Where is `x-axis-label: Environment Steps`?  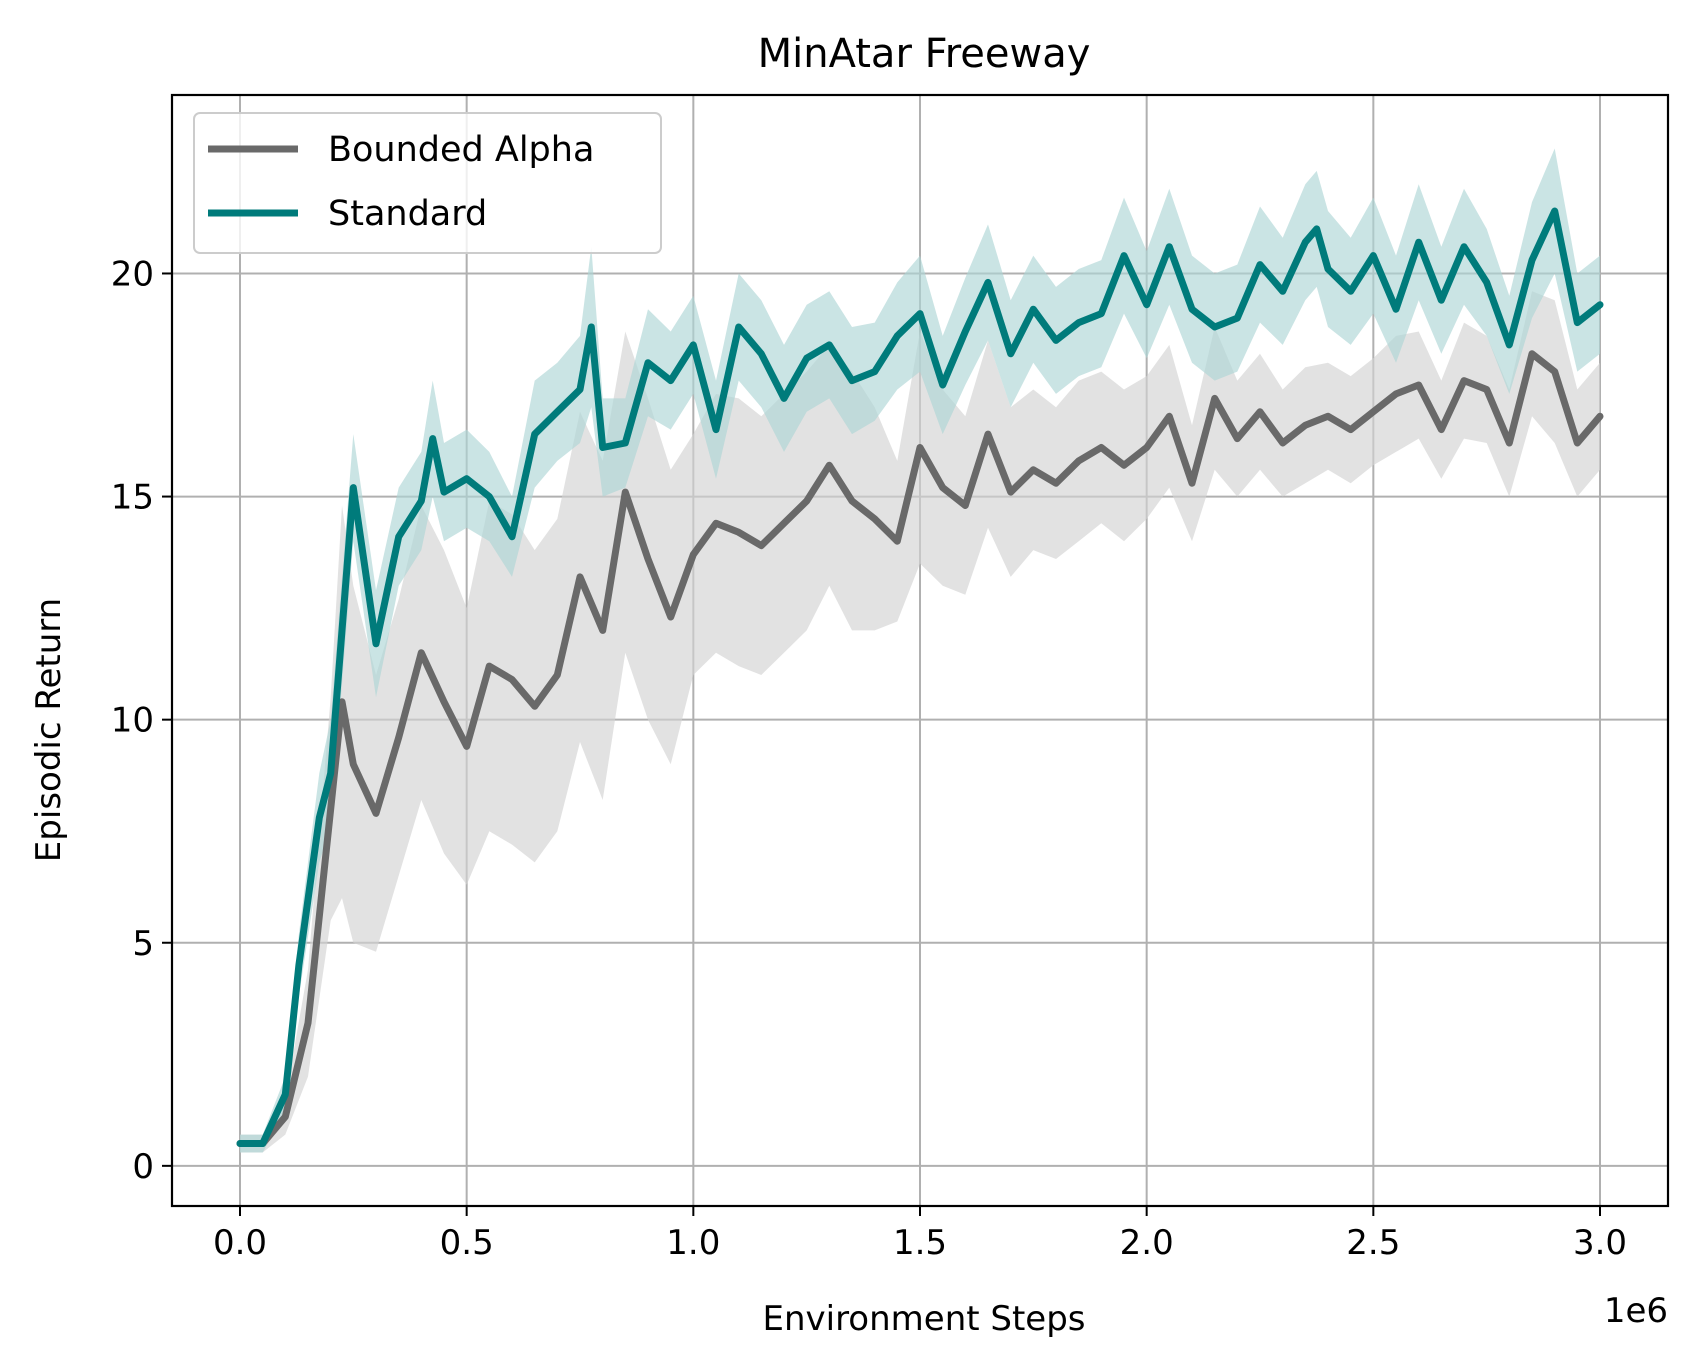 x-axis-label: Environment Steps is located at coordinates (923, 1319).